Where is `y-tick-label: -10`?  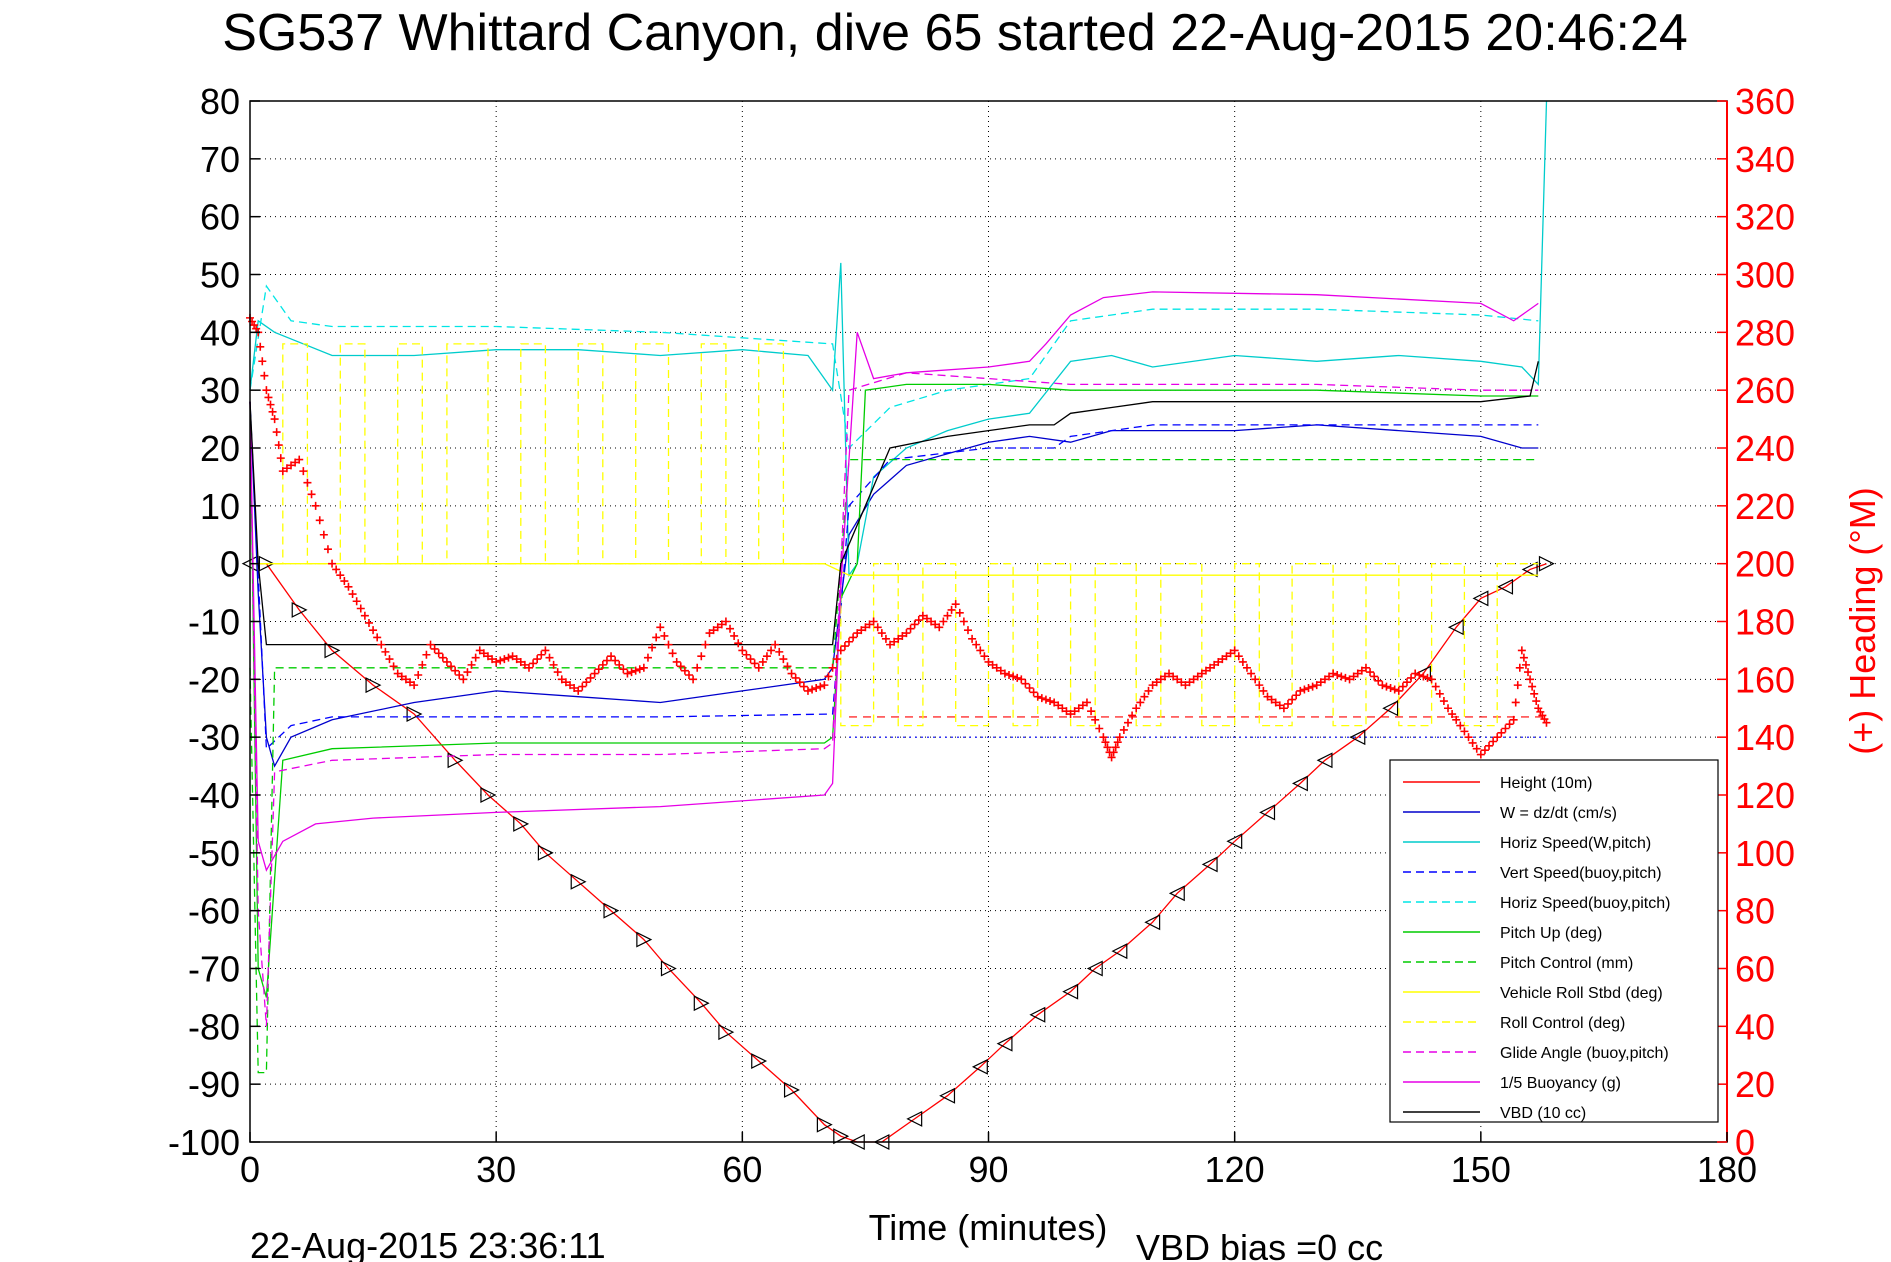 y-tick-label: -10 is located at coordinates (214, 622).